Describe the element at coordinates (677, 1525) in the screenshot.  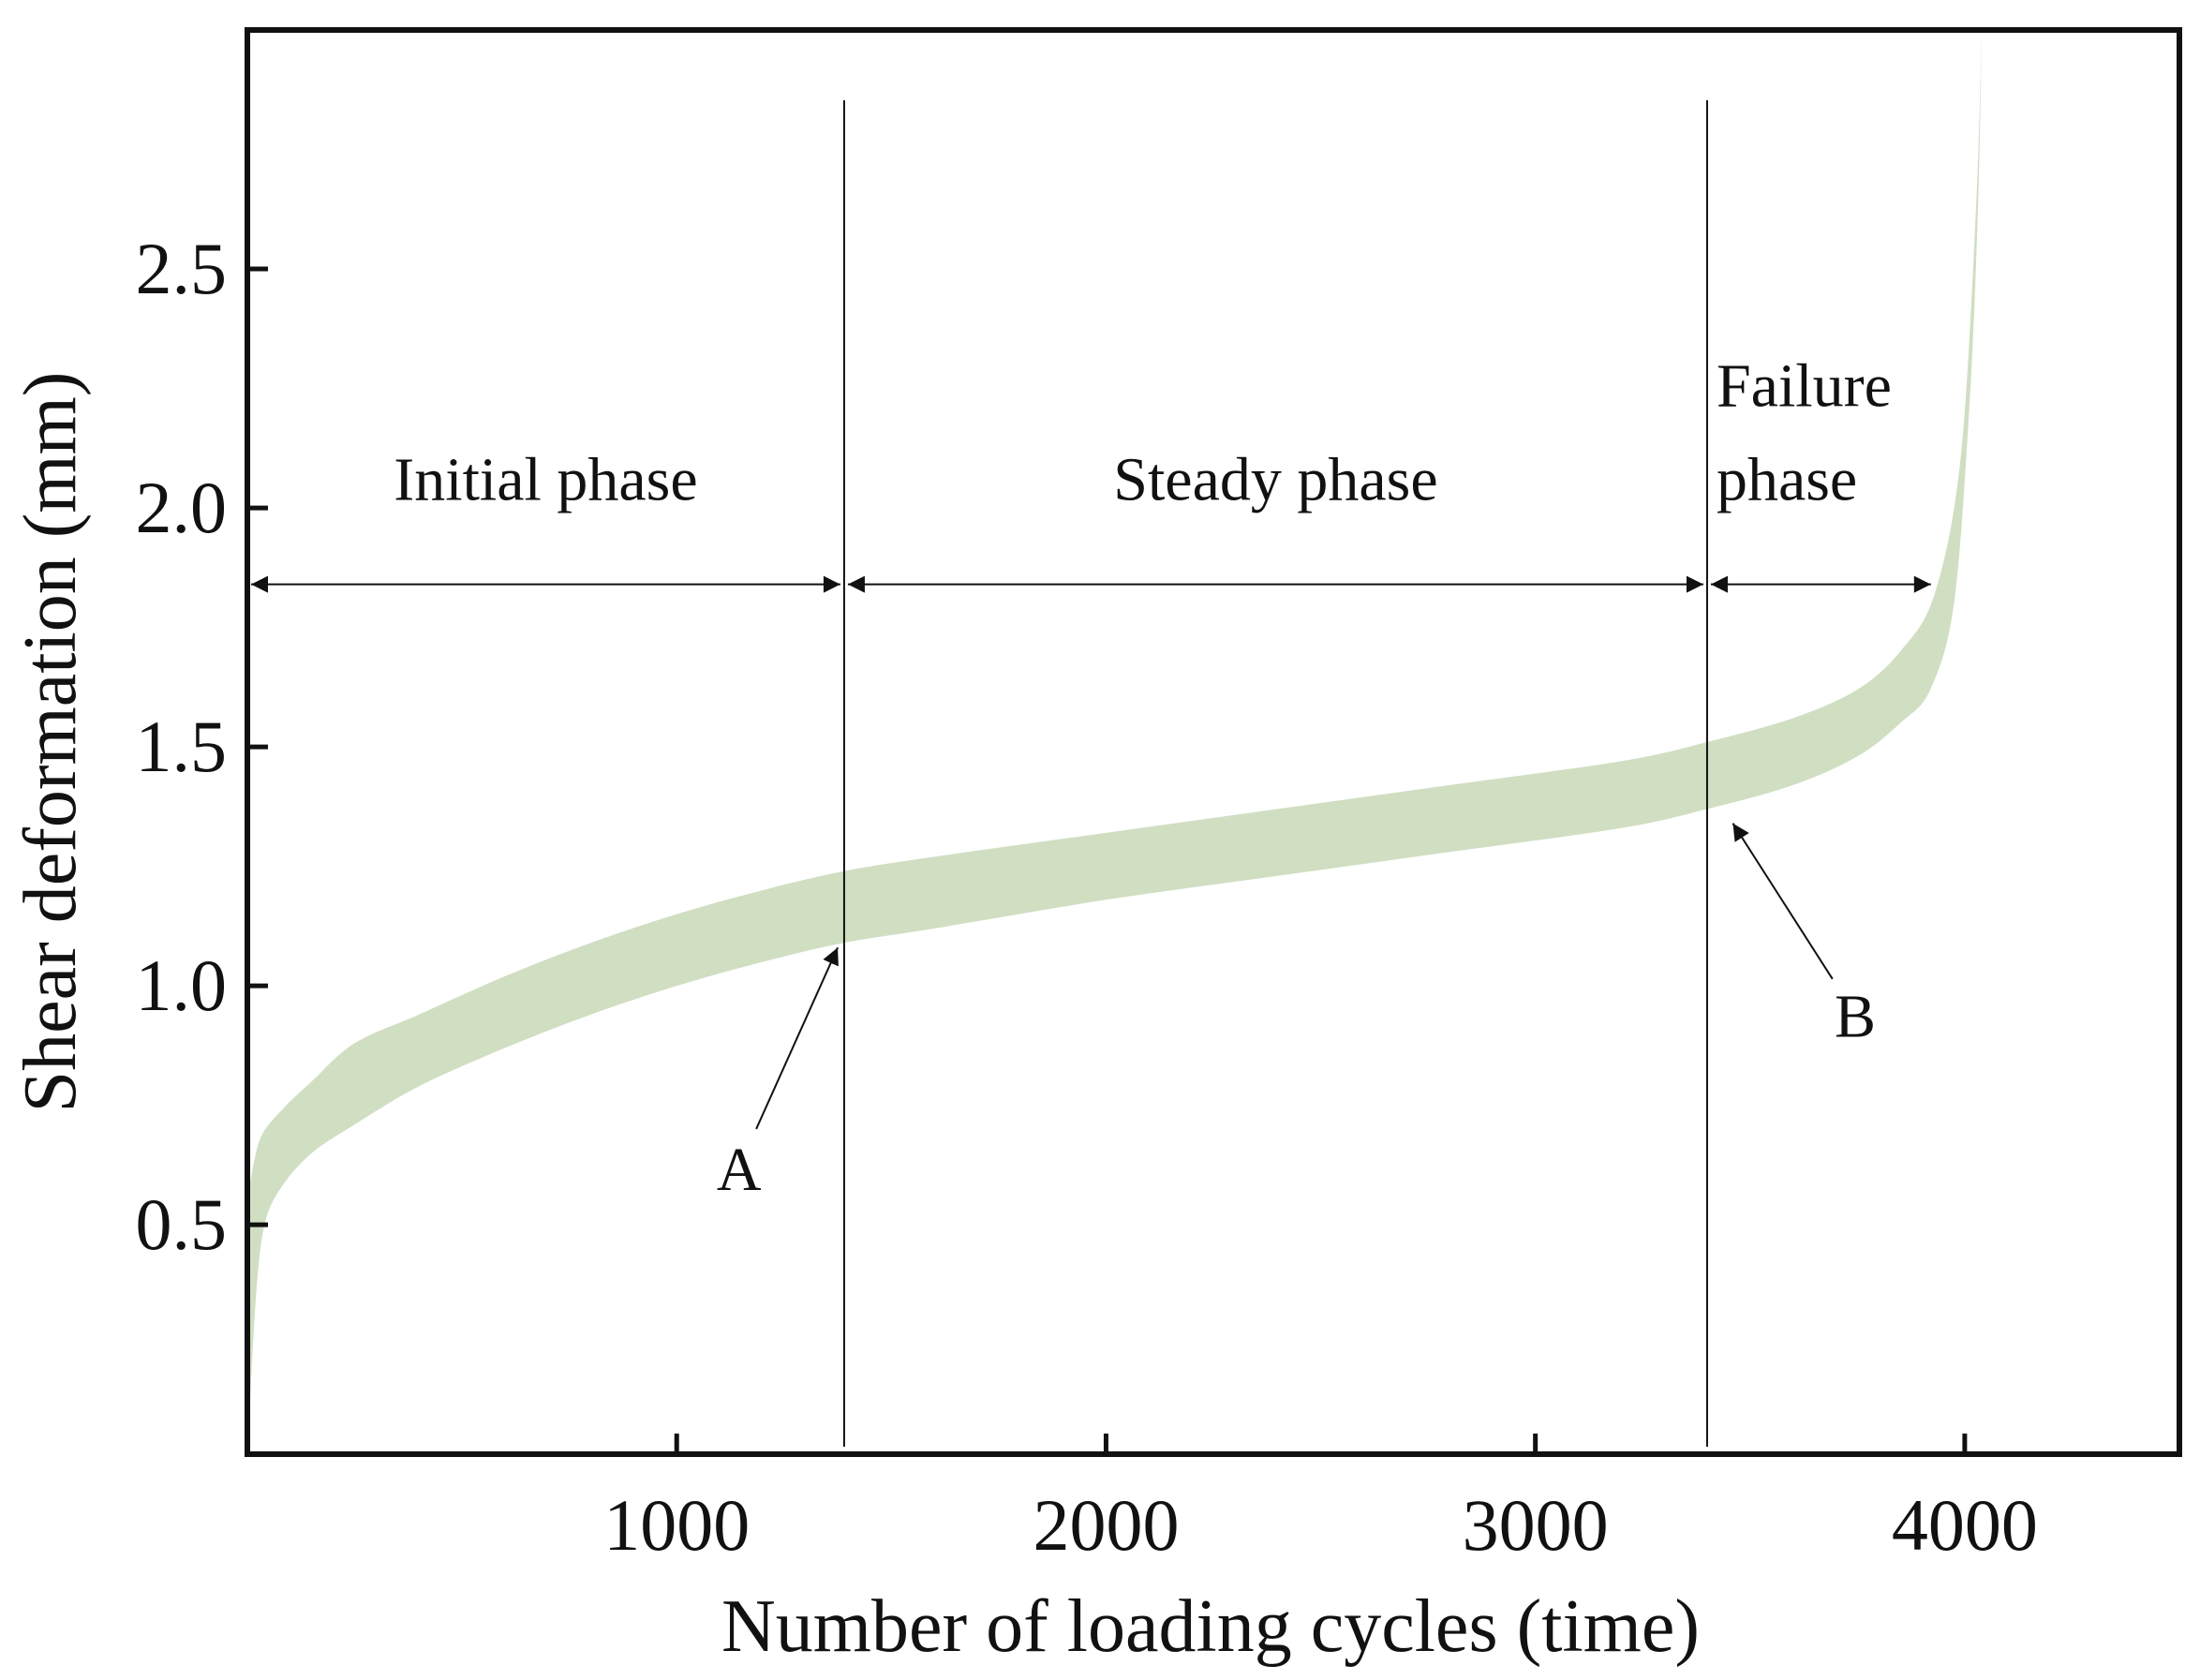
I see `x-tick-label-1000: 1000` at that location.